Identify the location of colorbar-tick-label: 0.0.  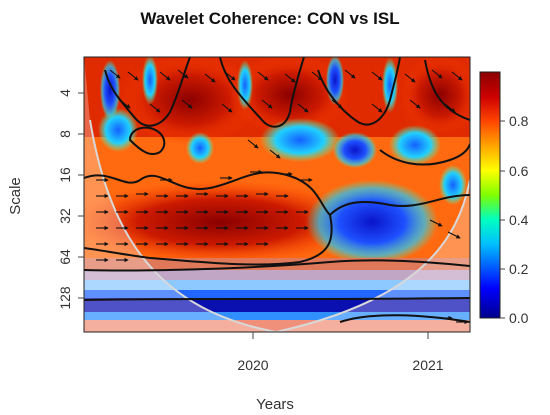
(519, 318).